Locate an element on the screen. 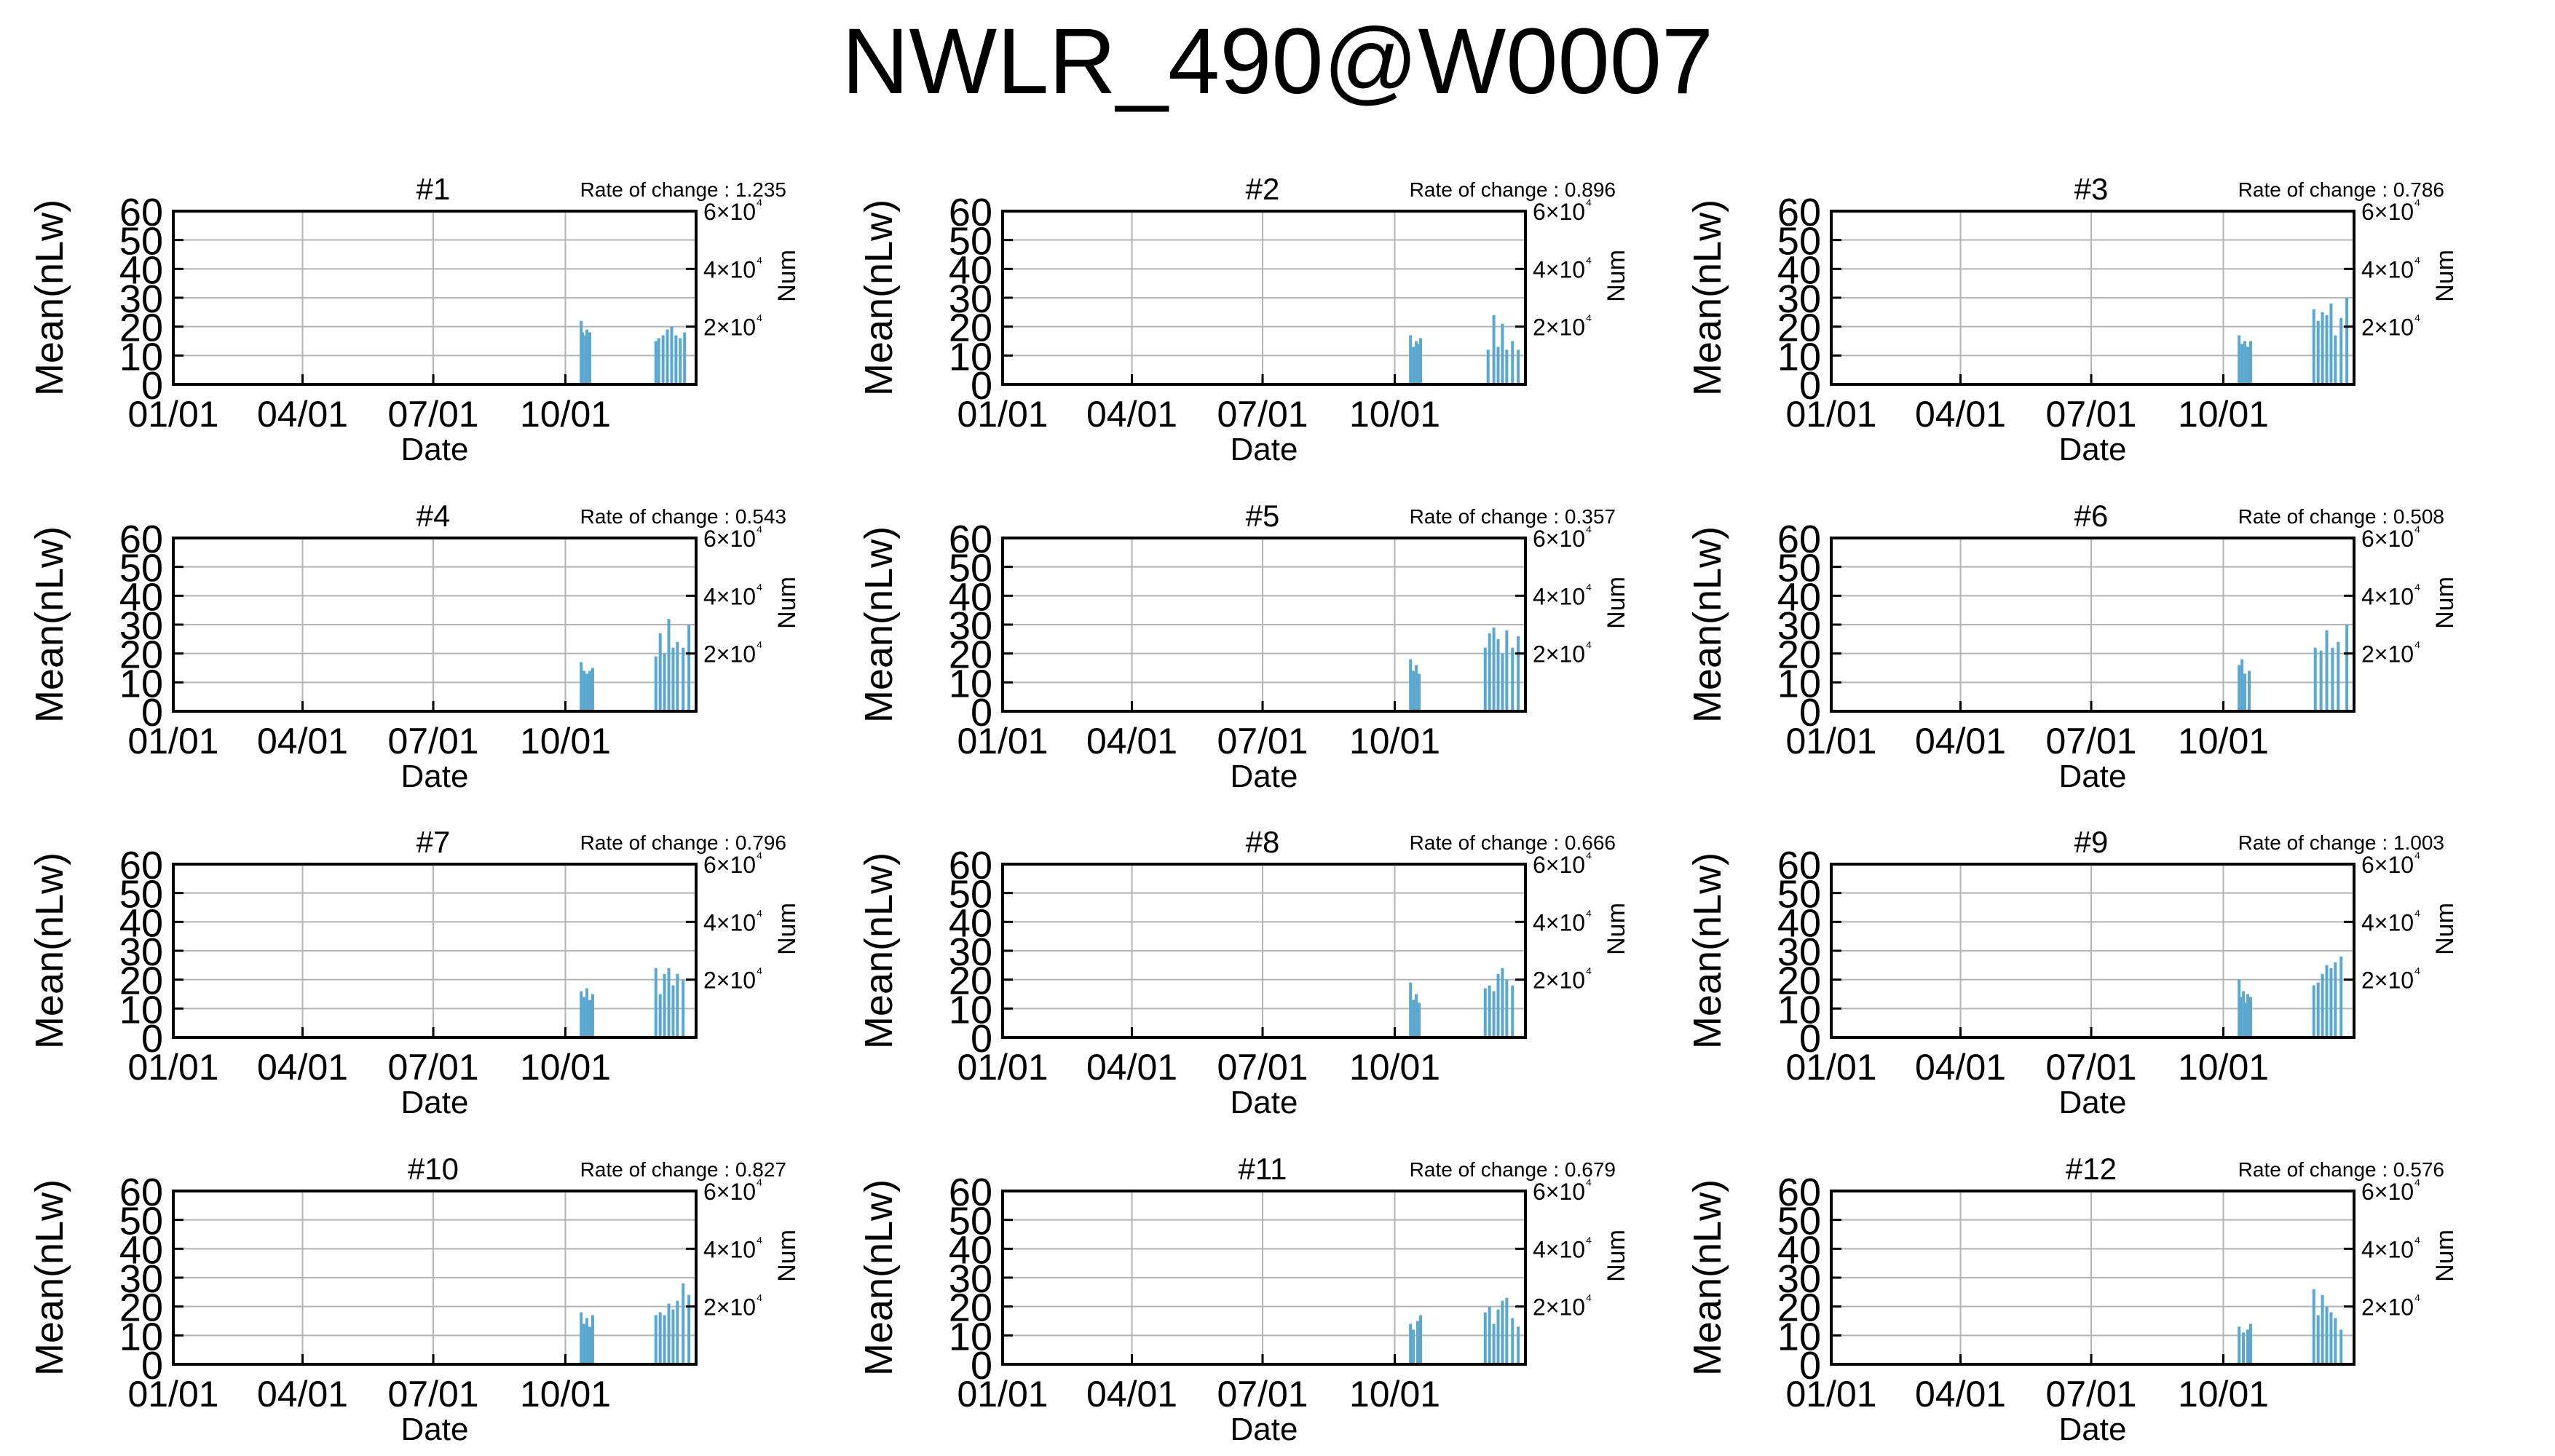 Image resolution: width=2555 pixels, height=1456 pixels. subplot-title: #1 is located at coordinates (433, 189).